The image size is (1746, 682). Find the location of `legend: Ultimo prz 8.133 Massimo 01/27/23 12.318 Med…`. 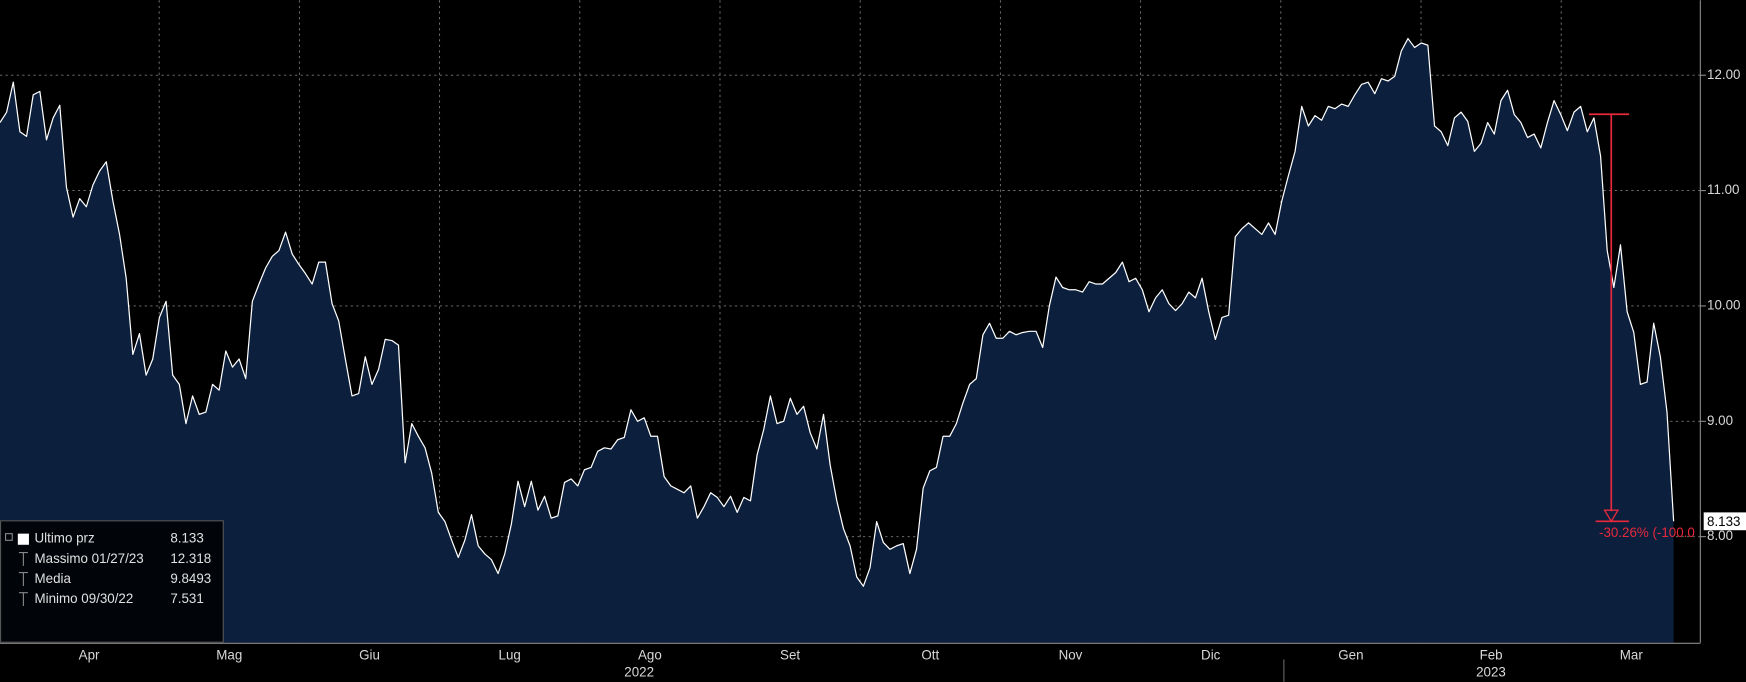

legend: Ultimo prz 8.133 Massimo 01/27/23 12.318 Med… is located at coordinates (112, 581).